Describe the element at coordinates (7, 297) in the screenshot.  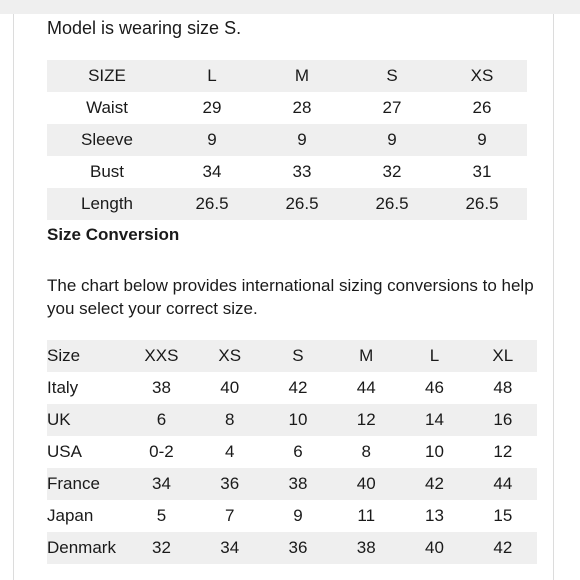
I see `left-border` at that location.